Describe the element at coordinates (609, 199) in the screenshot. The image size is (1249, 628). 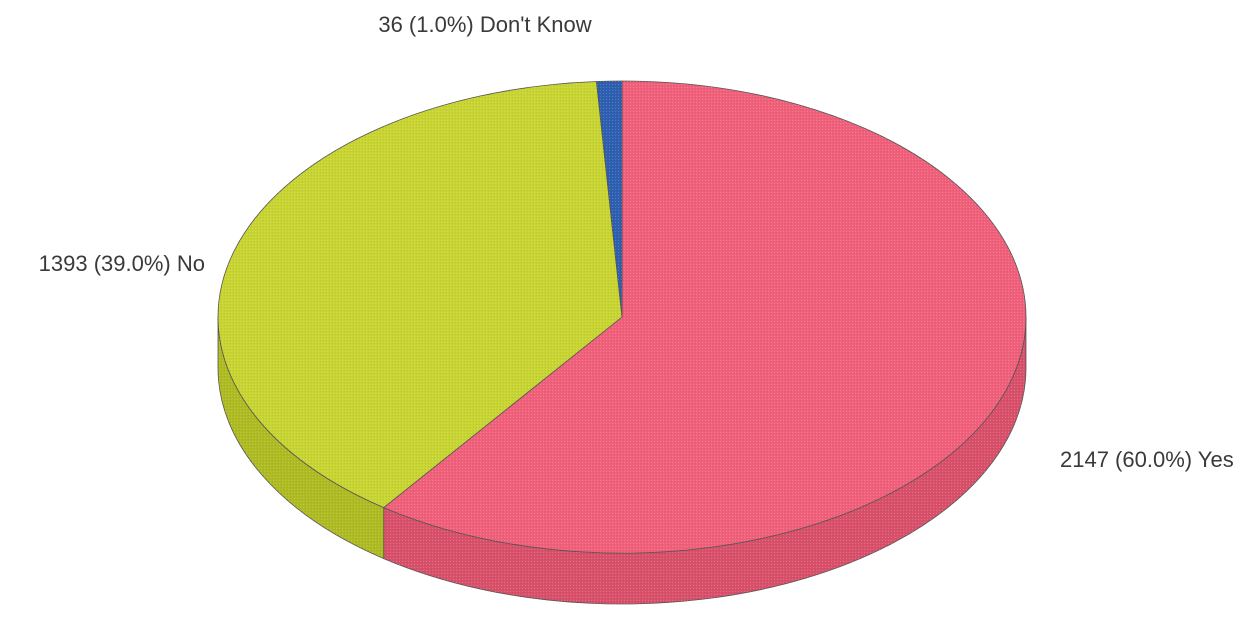
I see `pie-slice-texture-don-t-know` at that location.